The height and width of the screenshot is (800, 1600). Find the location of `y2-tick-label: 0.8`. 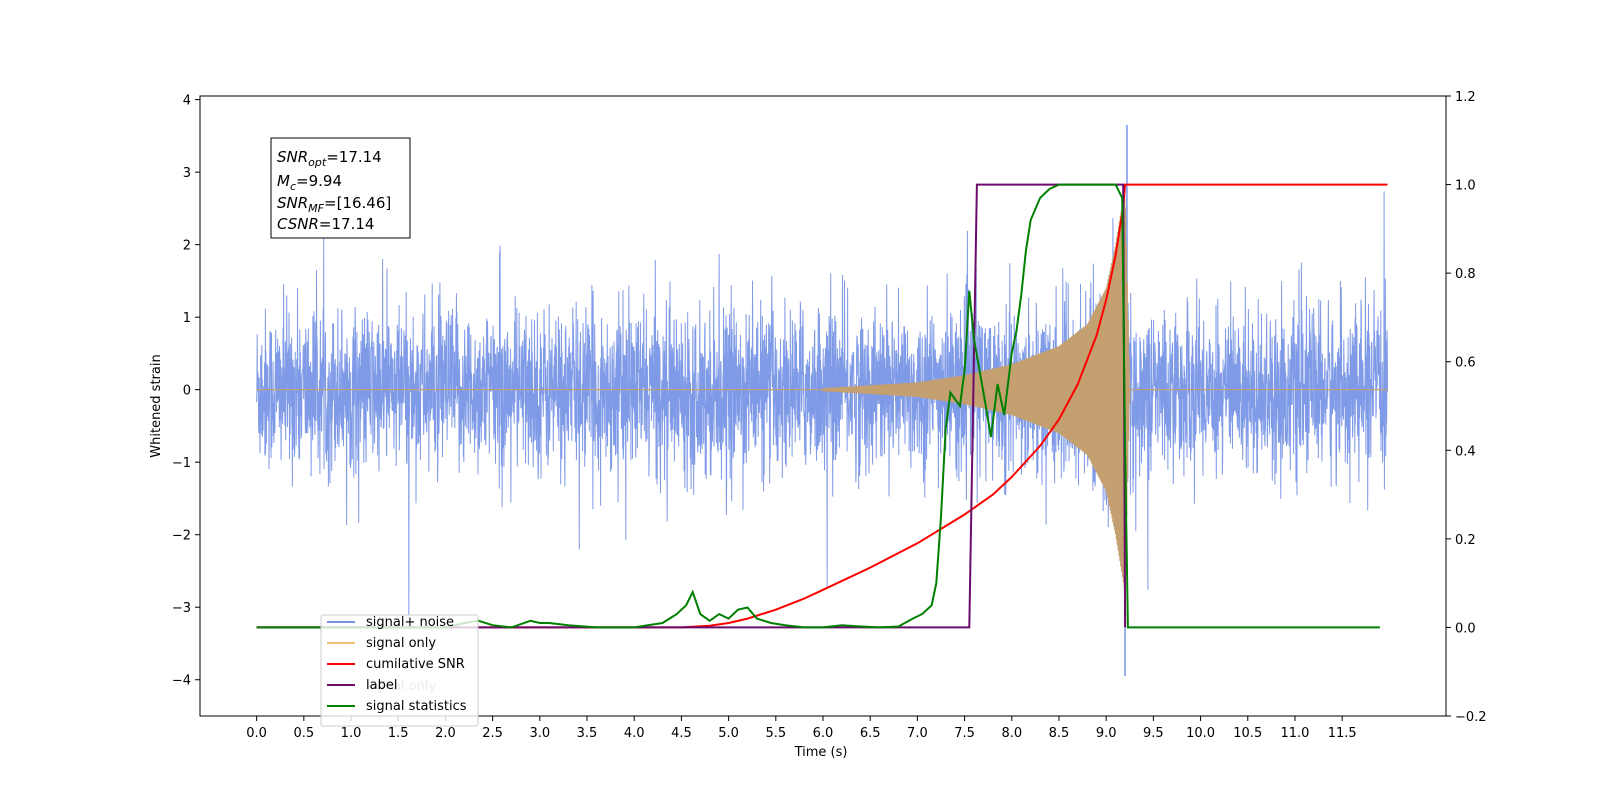

y2-tick-label: 0.8 is located at coordinates (1465, 274).